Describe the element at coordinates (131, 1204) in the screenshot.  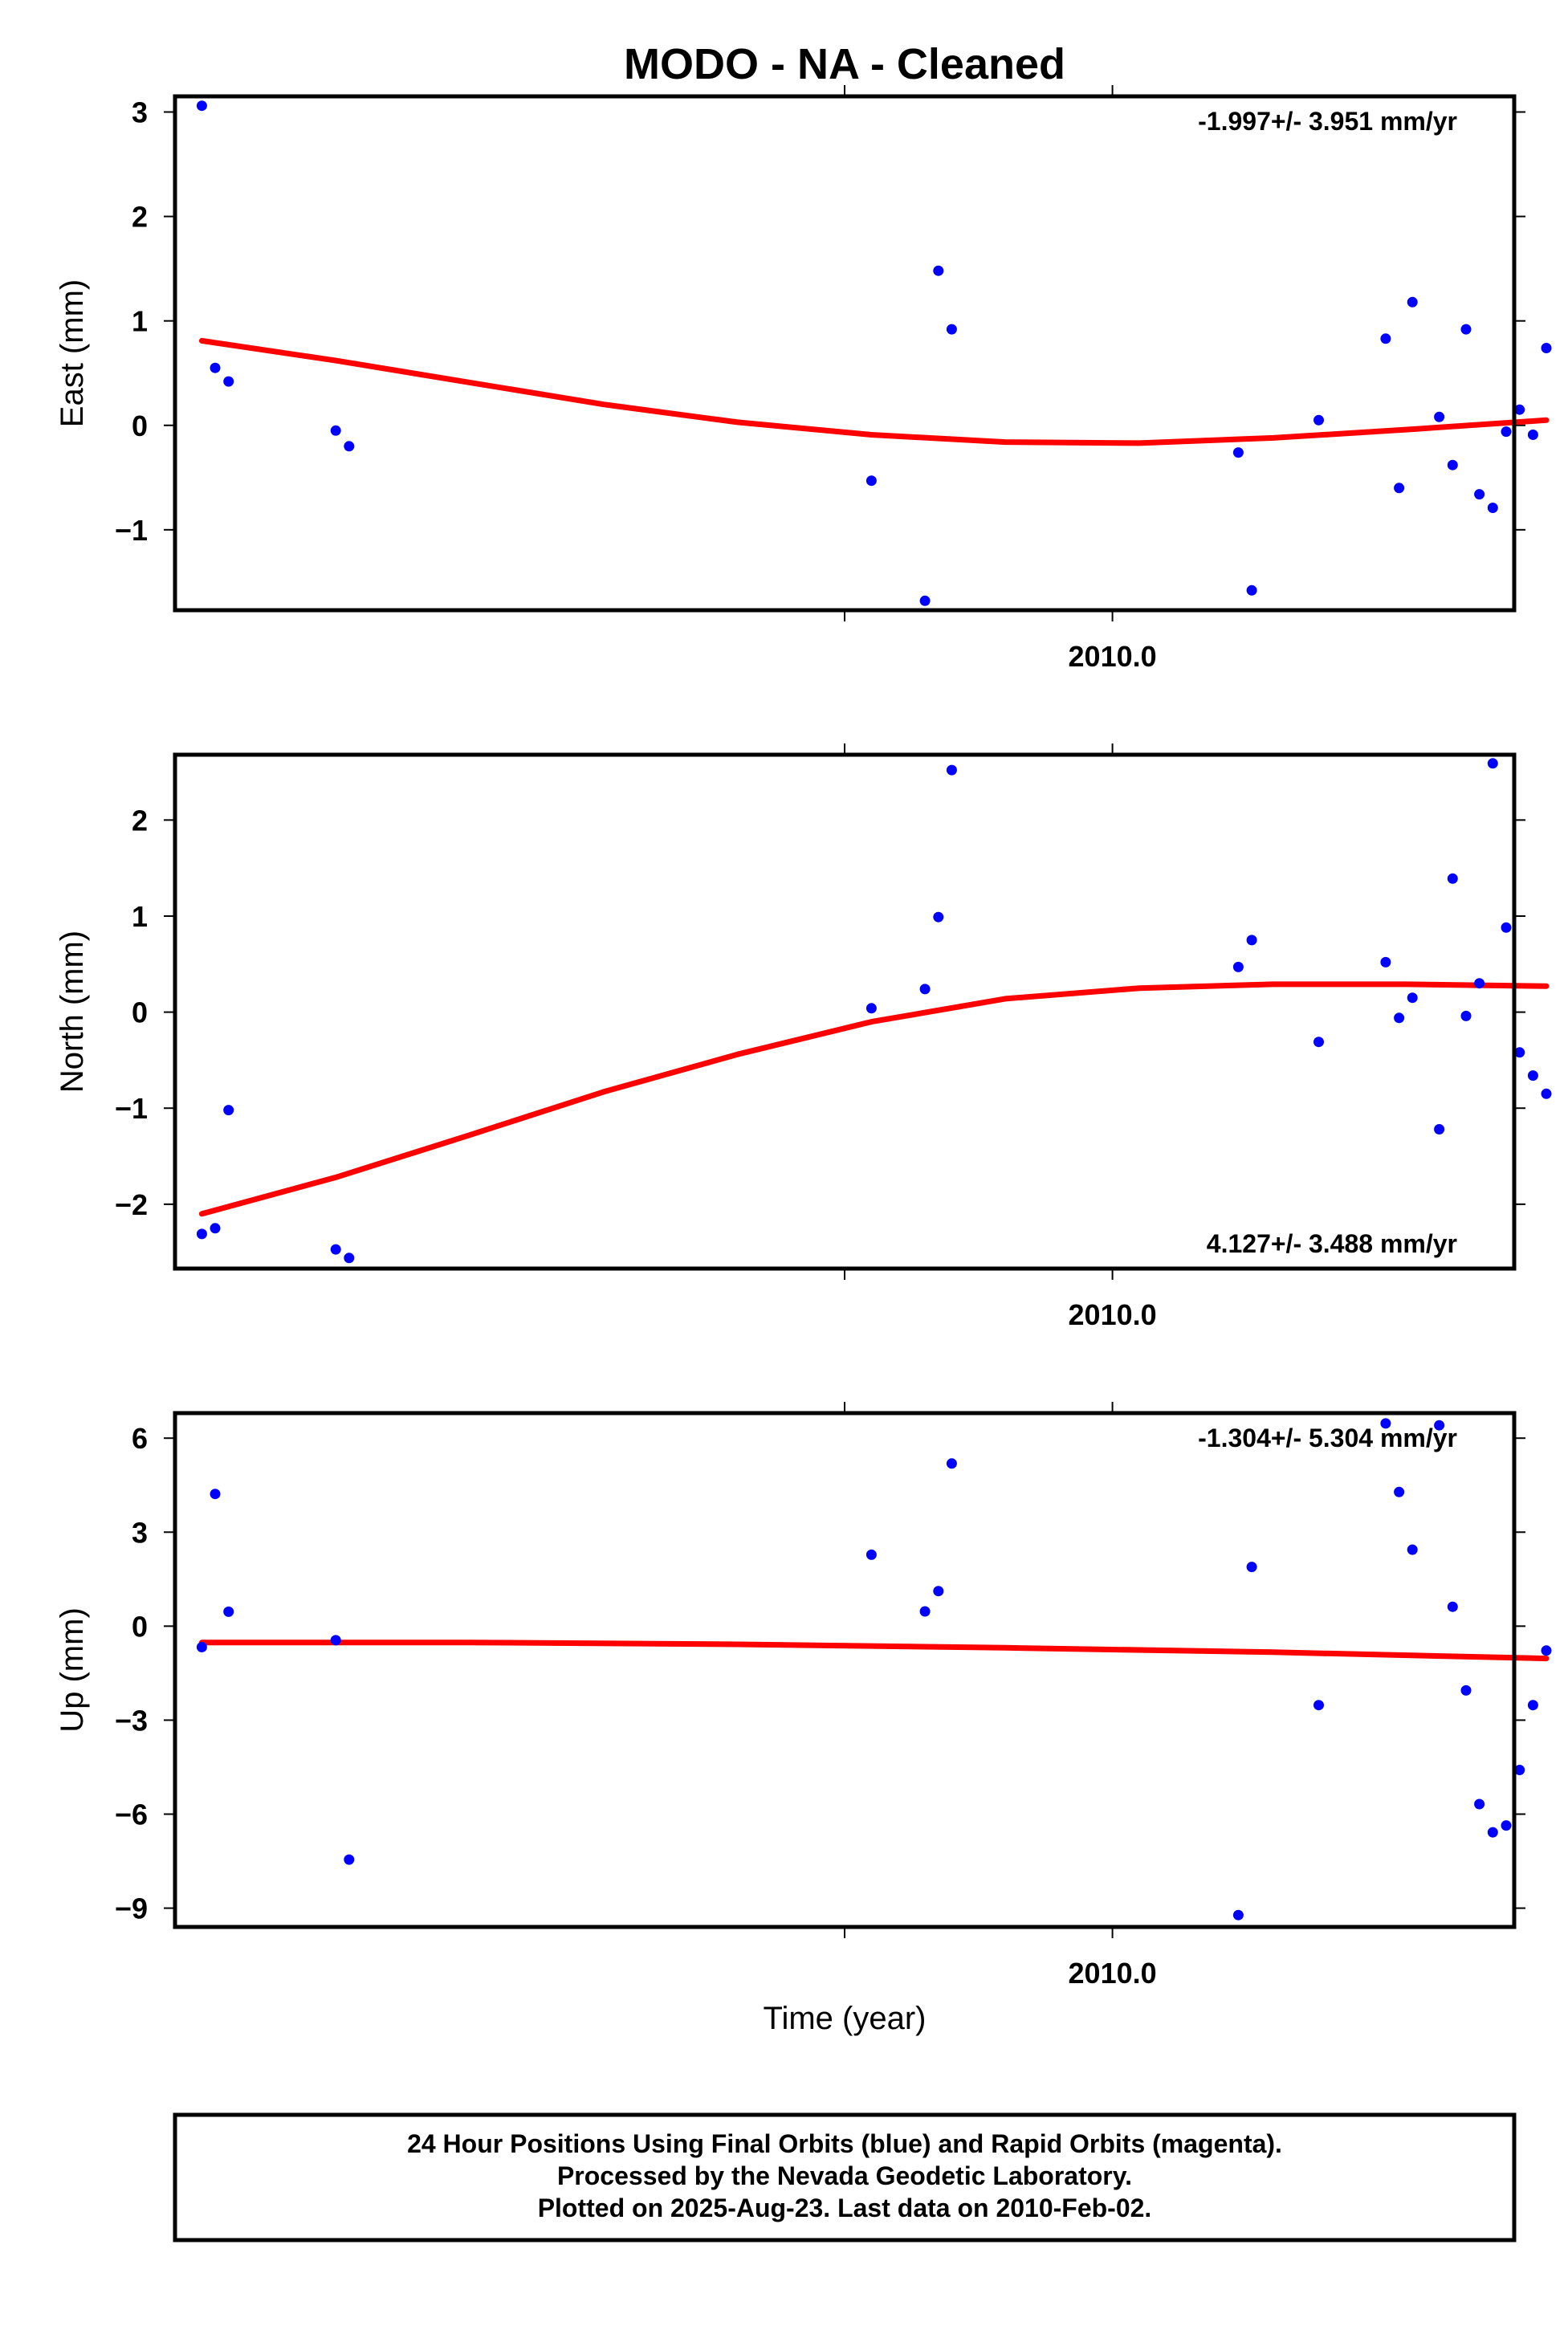
I see `y-tick-label: −2` at that location.